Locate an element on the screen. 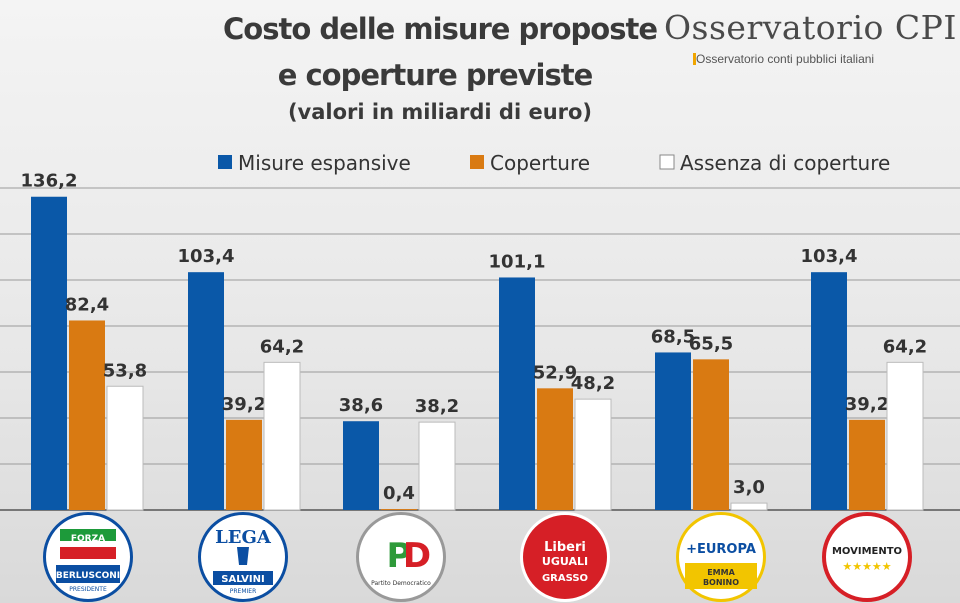  brand-logo-text: Osservatorio CPI is located at coordinates (810, 27).